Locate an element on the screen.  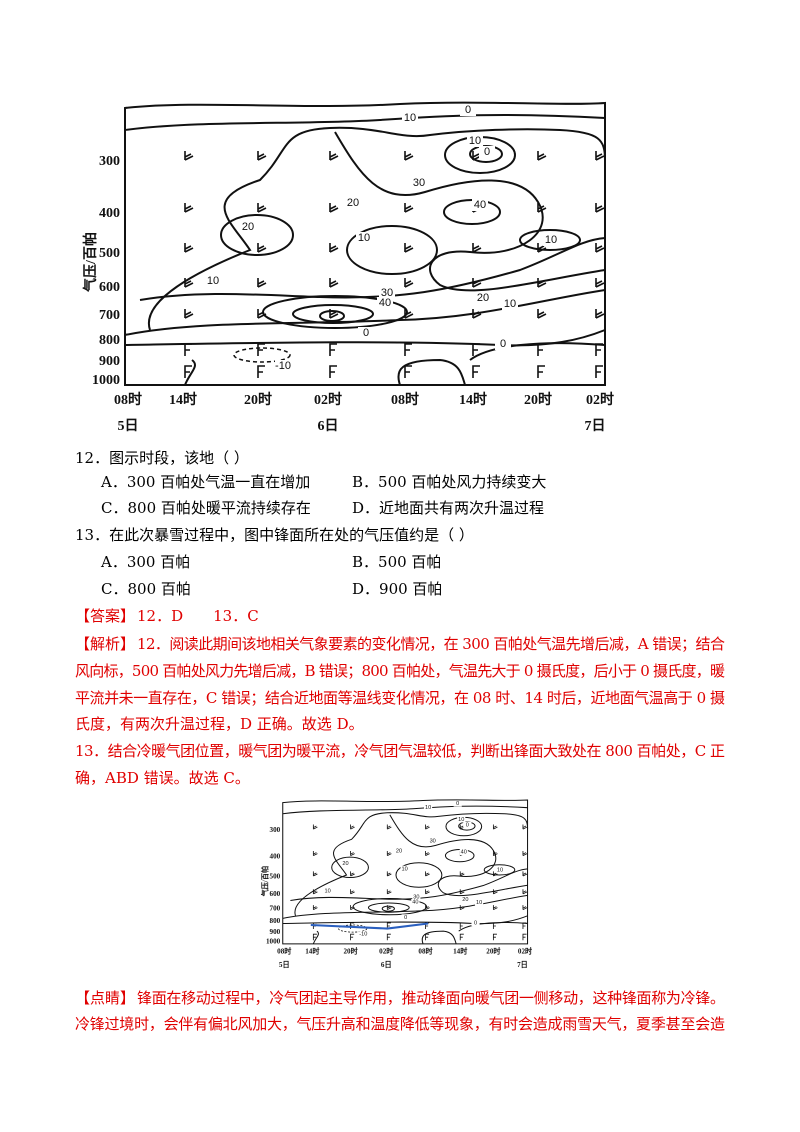
text-line: 12．图示时段，该地（ ） is located at coordinates (162, 458).